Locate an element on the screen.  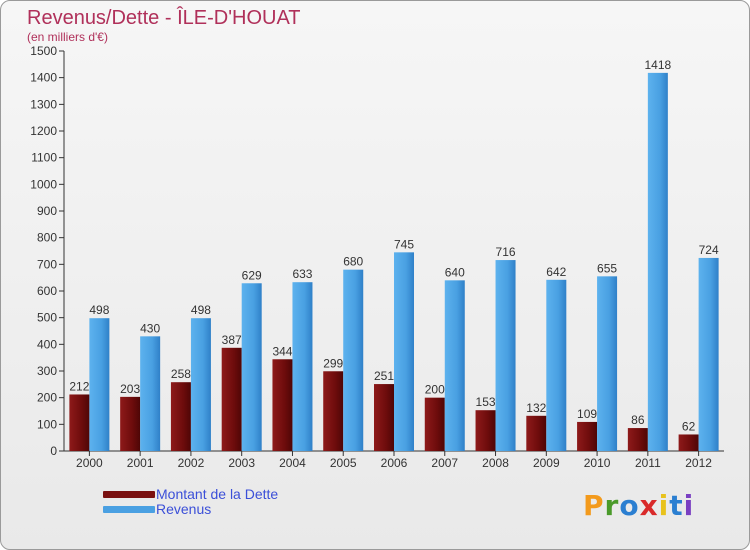
data-label-revenus: 680 is located at coordinates (353, 262).